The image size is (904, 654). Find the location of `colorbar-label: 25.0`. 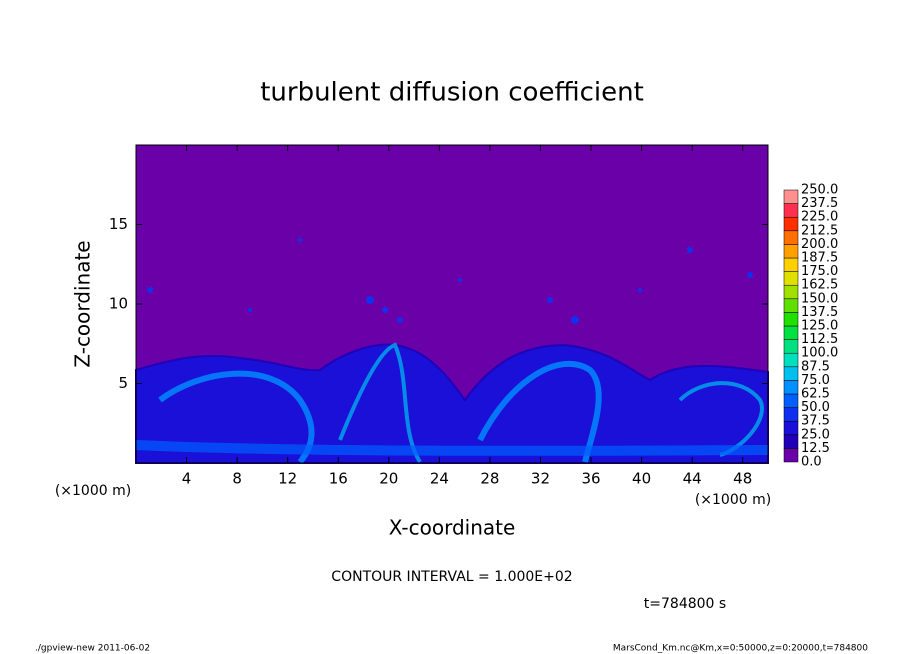

colorbar-label: 25.0 is located at coordinates (815, 434).